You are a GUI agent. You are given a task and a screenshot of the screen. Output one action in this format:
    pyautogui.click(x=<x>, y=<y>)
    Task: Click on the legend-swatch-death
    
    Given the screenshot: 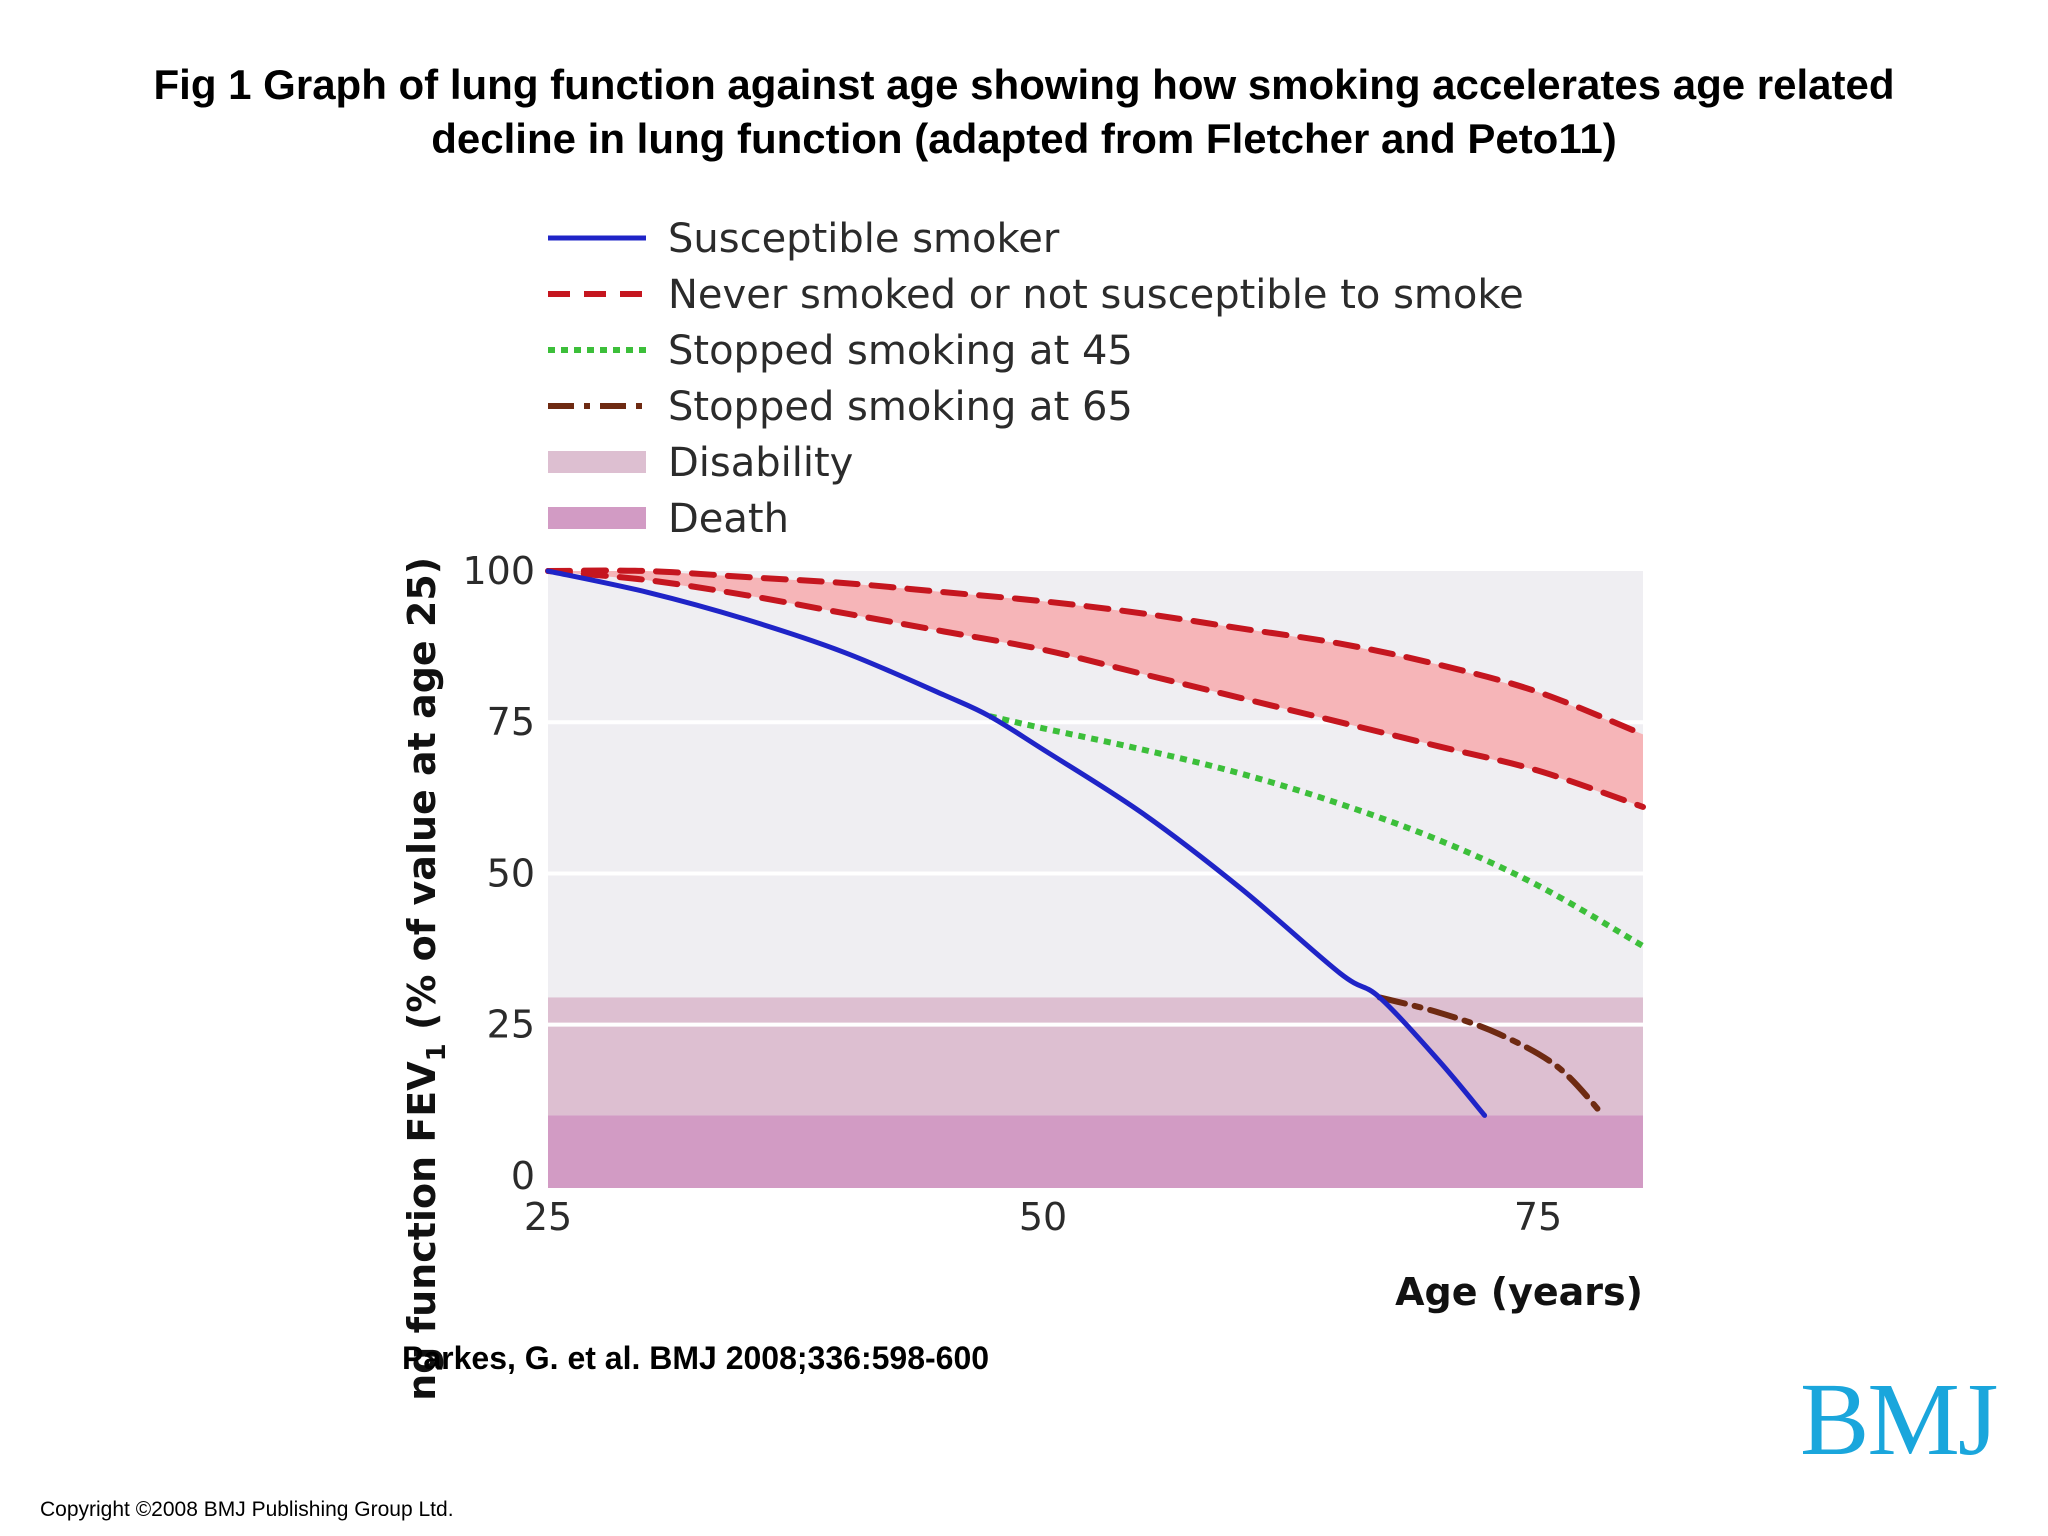 What is the action you would take?
    pyautogui.click(x=597, y=518)
    